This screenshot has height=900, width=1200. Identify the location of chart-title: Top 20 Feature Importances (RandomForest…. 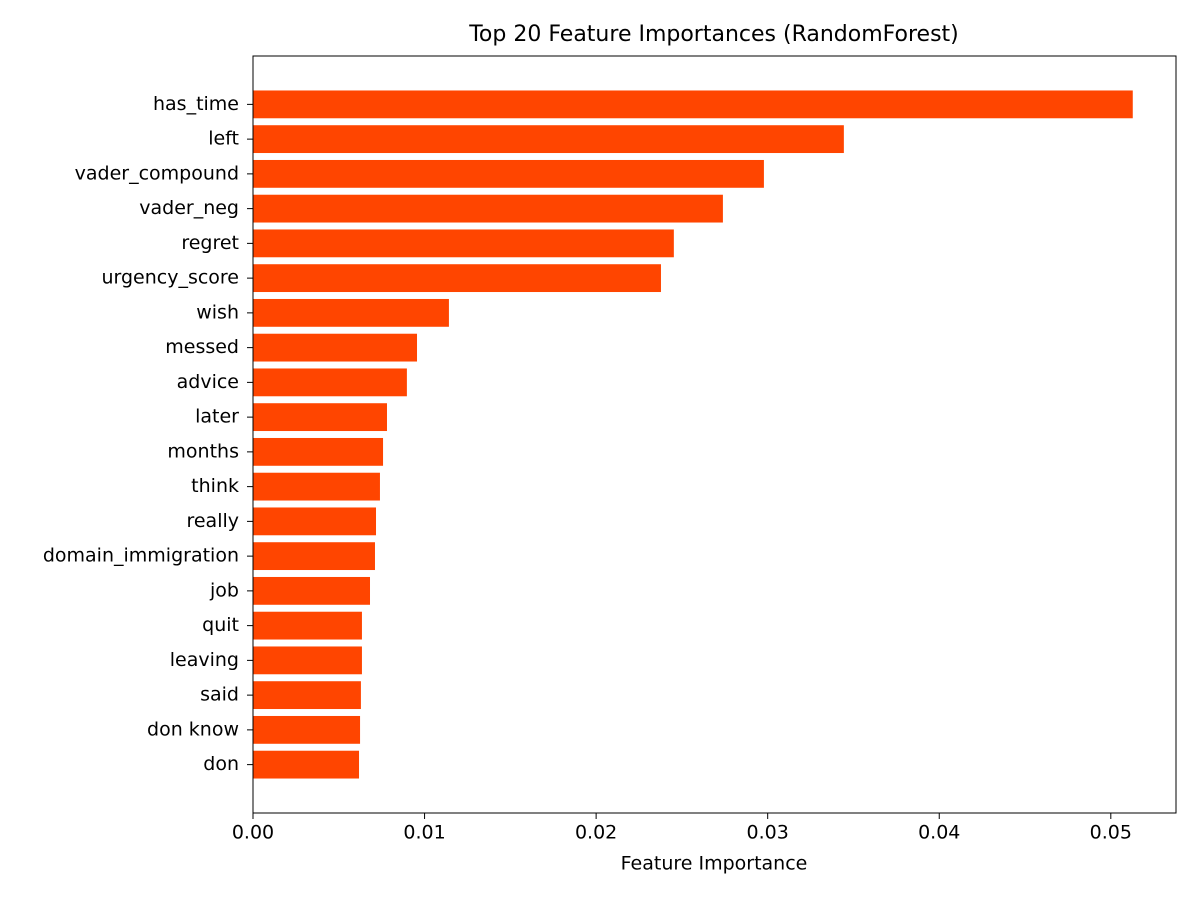
(713, 34).